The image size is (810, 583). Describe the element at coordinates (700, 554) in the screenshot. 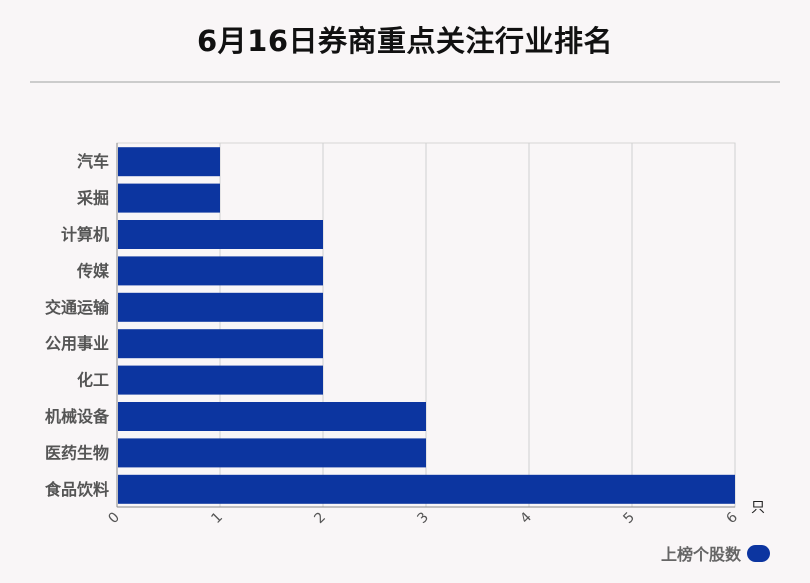

I see `legend-label: 上榜个股数` at that location.